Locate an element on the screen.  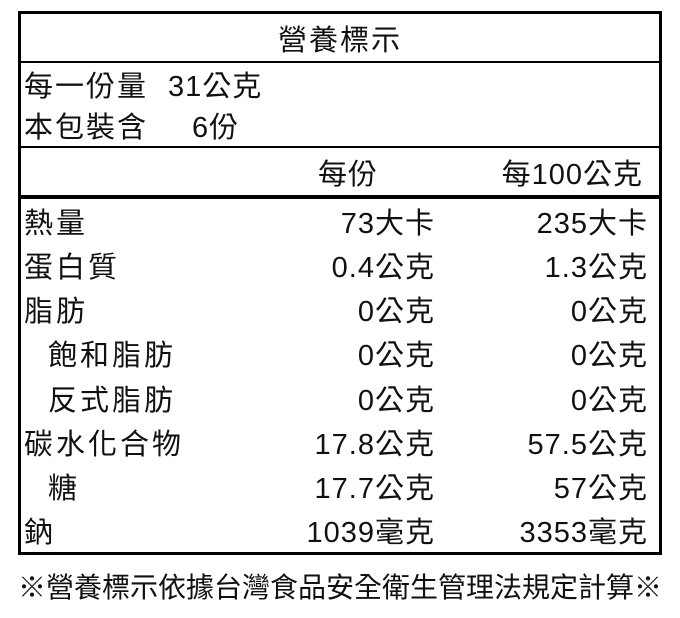
per-100g-value: 57公克 is located at coordinates (600, 488).